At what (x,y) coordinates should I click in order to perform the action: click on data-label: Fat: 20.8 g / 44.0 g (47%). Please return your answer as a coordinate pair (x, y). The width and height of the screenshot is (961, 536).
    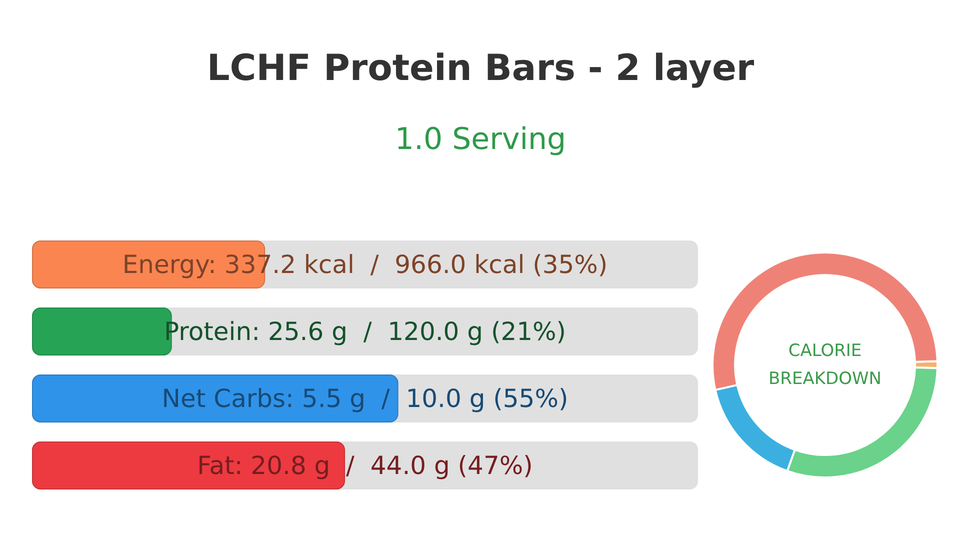
    Looking at the image, I should click on (365, 465).